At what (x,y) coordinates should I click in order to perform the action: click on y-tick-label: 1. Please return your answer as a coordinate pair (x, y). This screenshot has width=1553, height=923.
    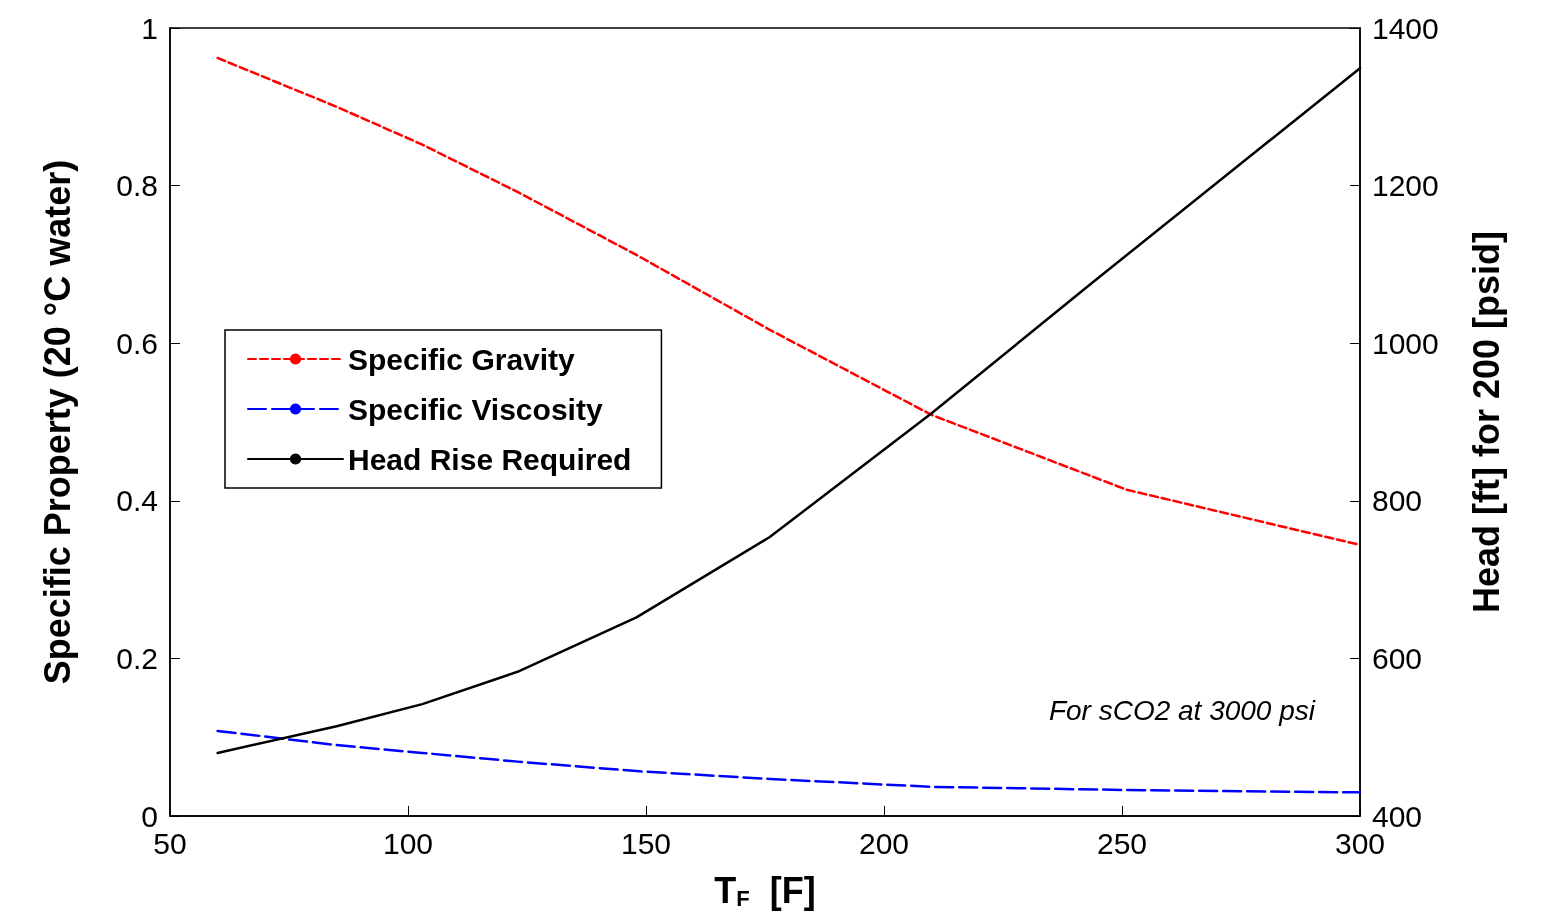
    Looking at the image, I should click on (149, 28).